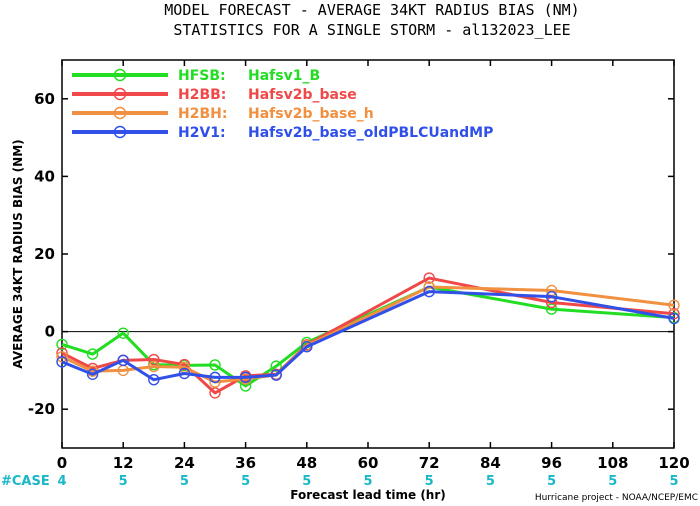  I want to click on x-axis-label: Forecast lead time (hr), so click(368, 495).